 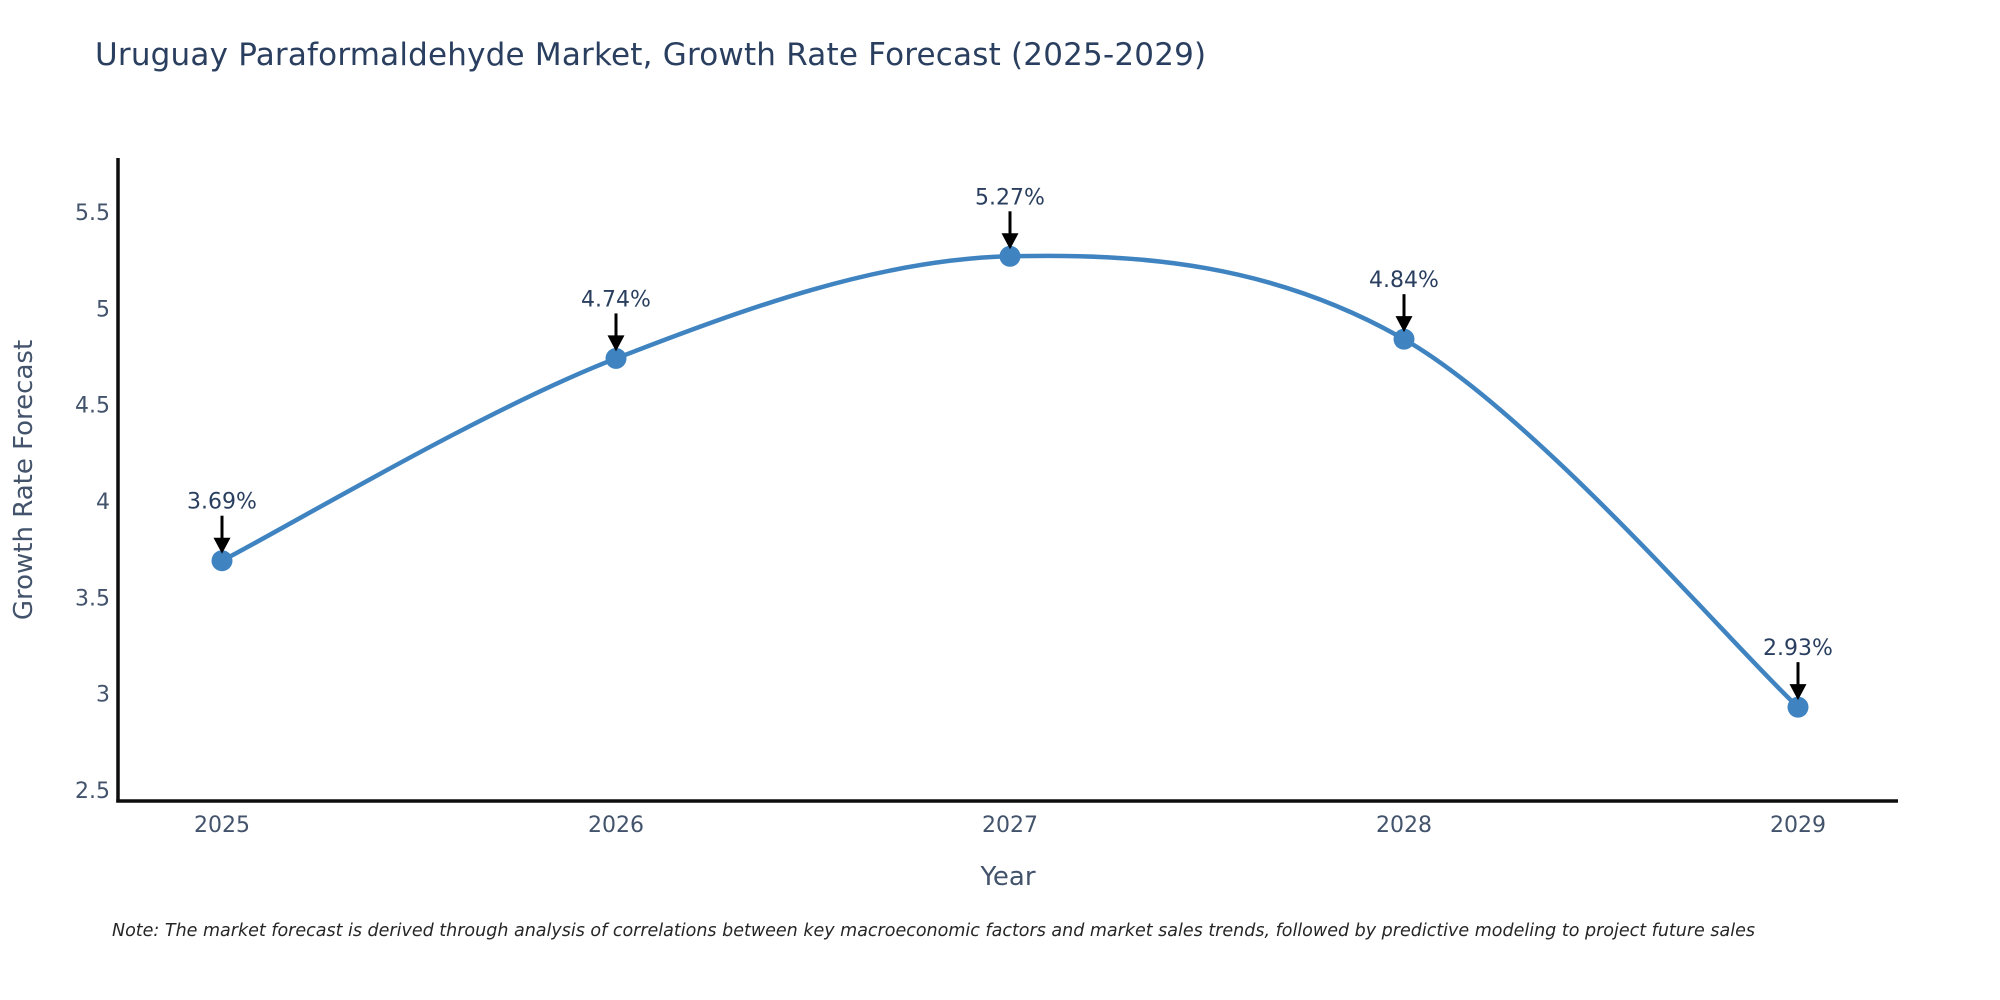 I want to click on y-tick-label: 2.5, so click(x=92, y=791).